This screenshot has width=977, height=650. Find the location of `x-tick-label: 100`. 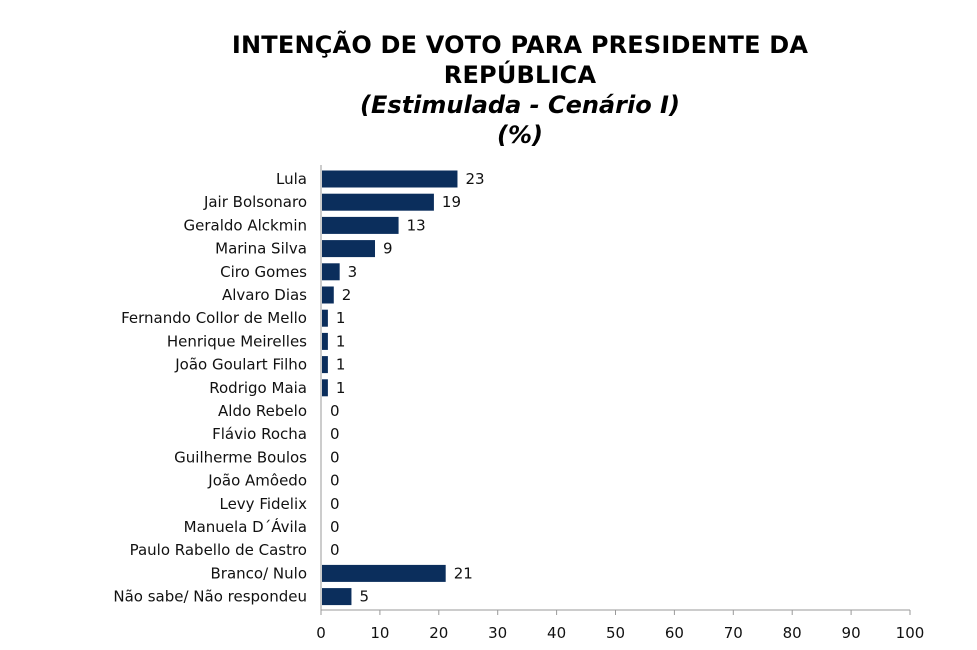

x-tick-label: 100 is located at coordinates (910, 633).